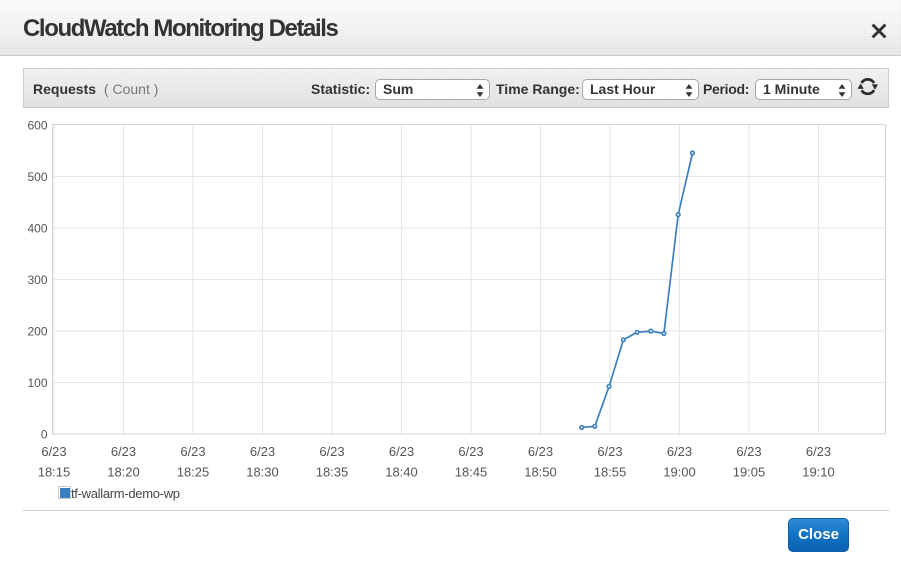  What do you see at coordinates (471, 472) in the screenshot?
I see `svg-text: 18:45` at bounding box center [471, 472].